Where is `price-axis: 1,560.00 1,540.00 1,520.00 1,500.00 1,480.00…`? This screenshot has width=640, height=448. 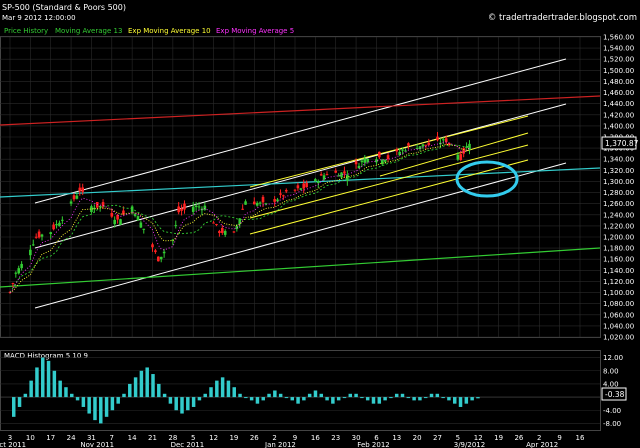
price-axis: 1,560.00 1,540.00 1,520.00 1,500.00 1,480.00… is located at coordinates (618, 188).